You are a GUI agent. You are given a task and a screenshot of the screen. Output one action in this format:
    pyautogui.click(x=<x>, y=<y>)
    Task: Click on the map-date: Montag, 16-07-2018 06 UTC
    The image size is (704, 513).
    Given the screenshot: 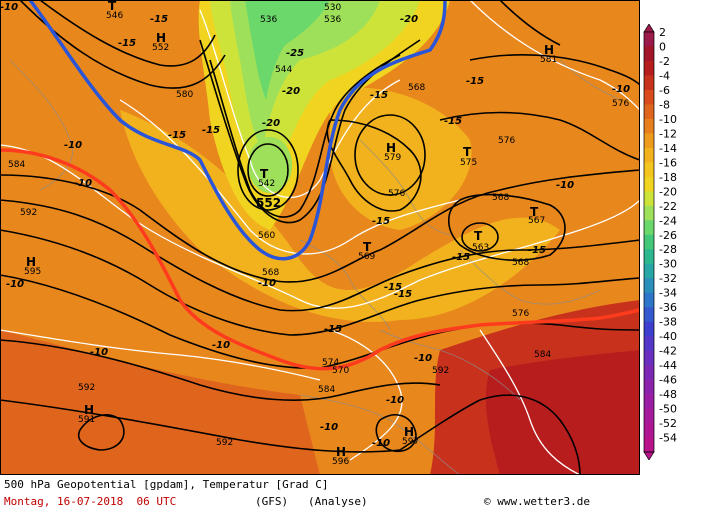 What is the action you would take?
    pyautogui.click(x=90, y=501)
    